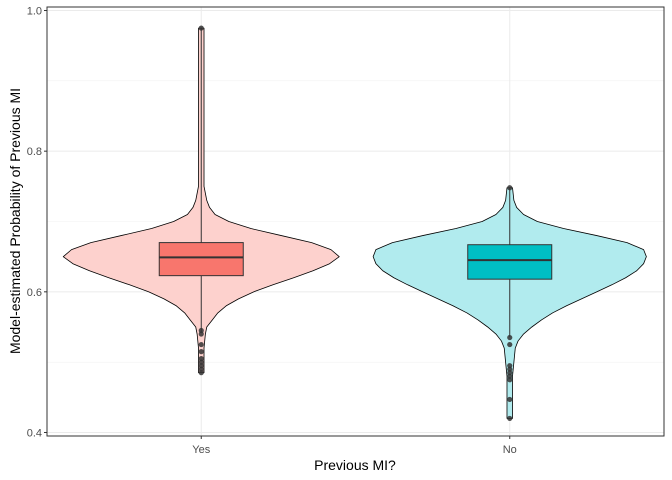 The width and height of the screenshot is (672, 480). I want to click on y-axis-ticks: 0.4 0.6 0.8 1.0, so click(37, 222).